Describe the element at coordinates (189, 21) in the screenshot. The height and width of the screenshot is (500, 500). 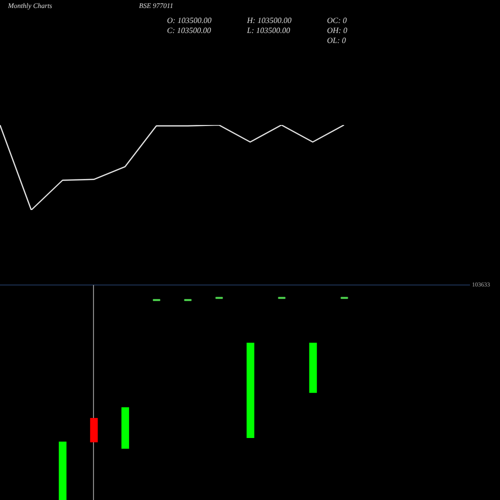
I see `text: O: 103500.00` at that location.